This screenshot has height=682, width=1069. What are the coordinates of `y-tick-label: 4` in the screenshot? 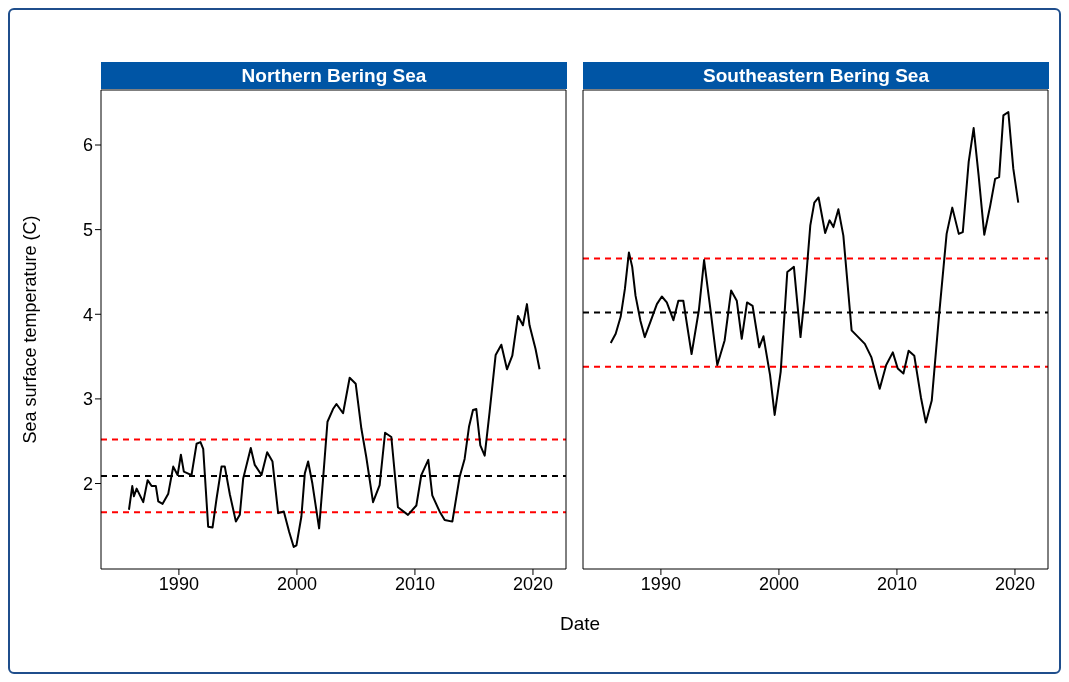 It's located at (87, 314).